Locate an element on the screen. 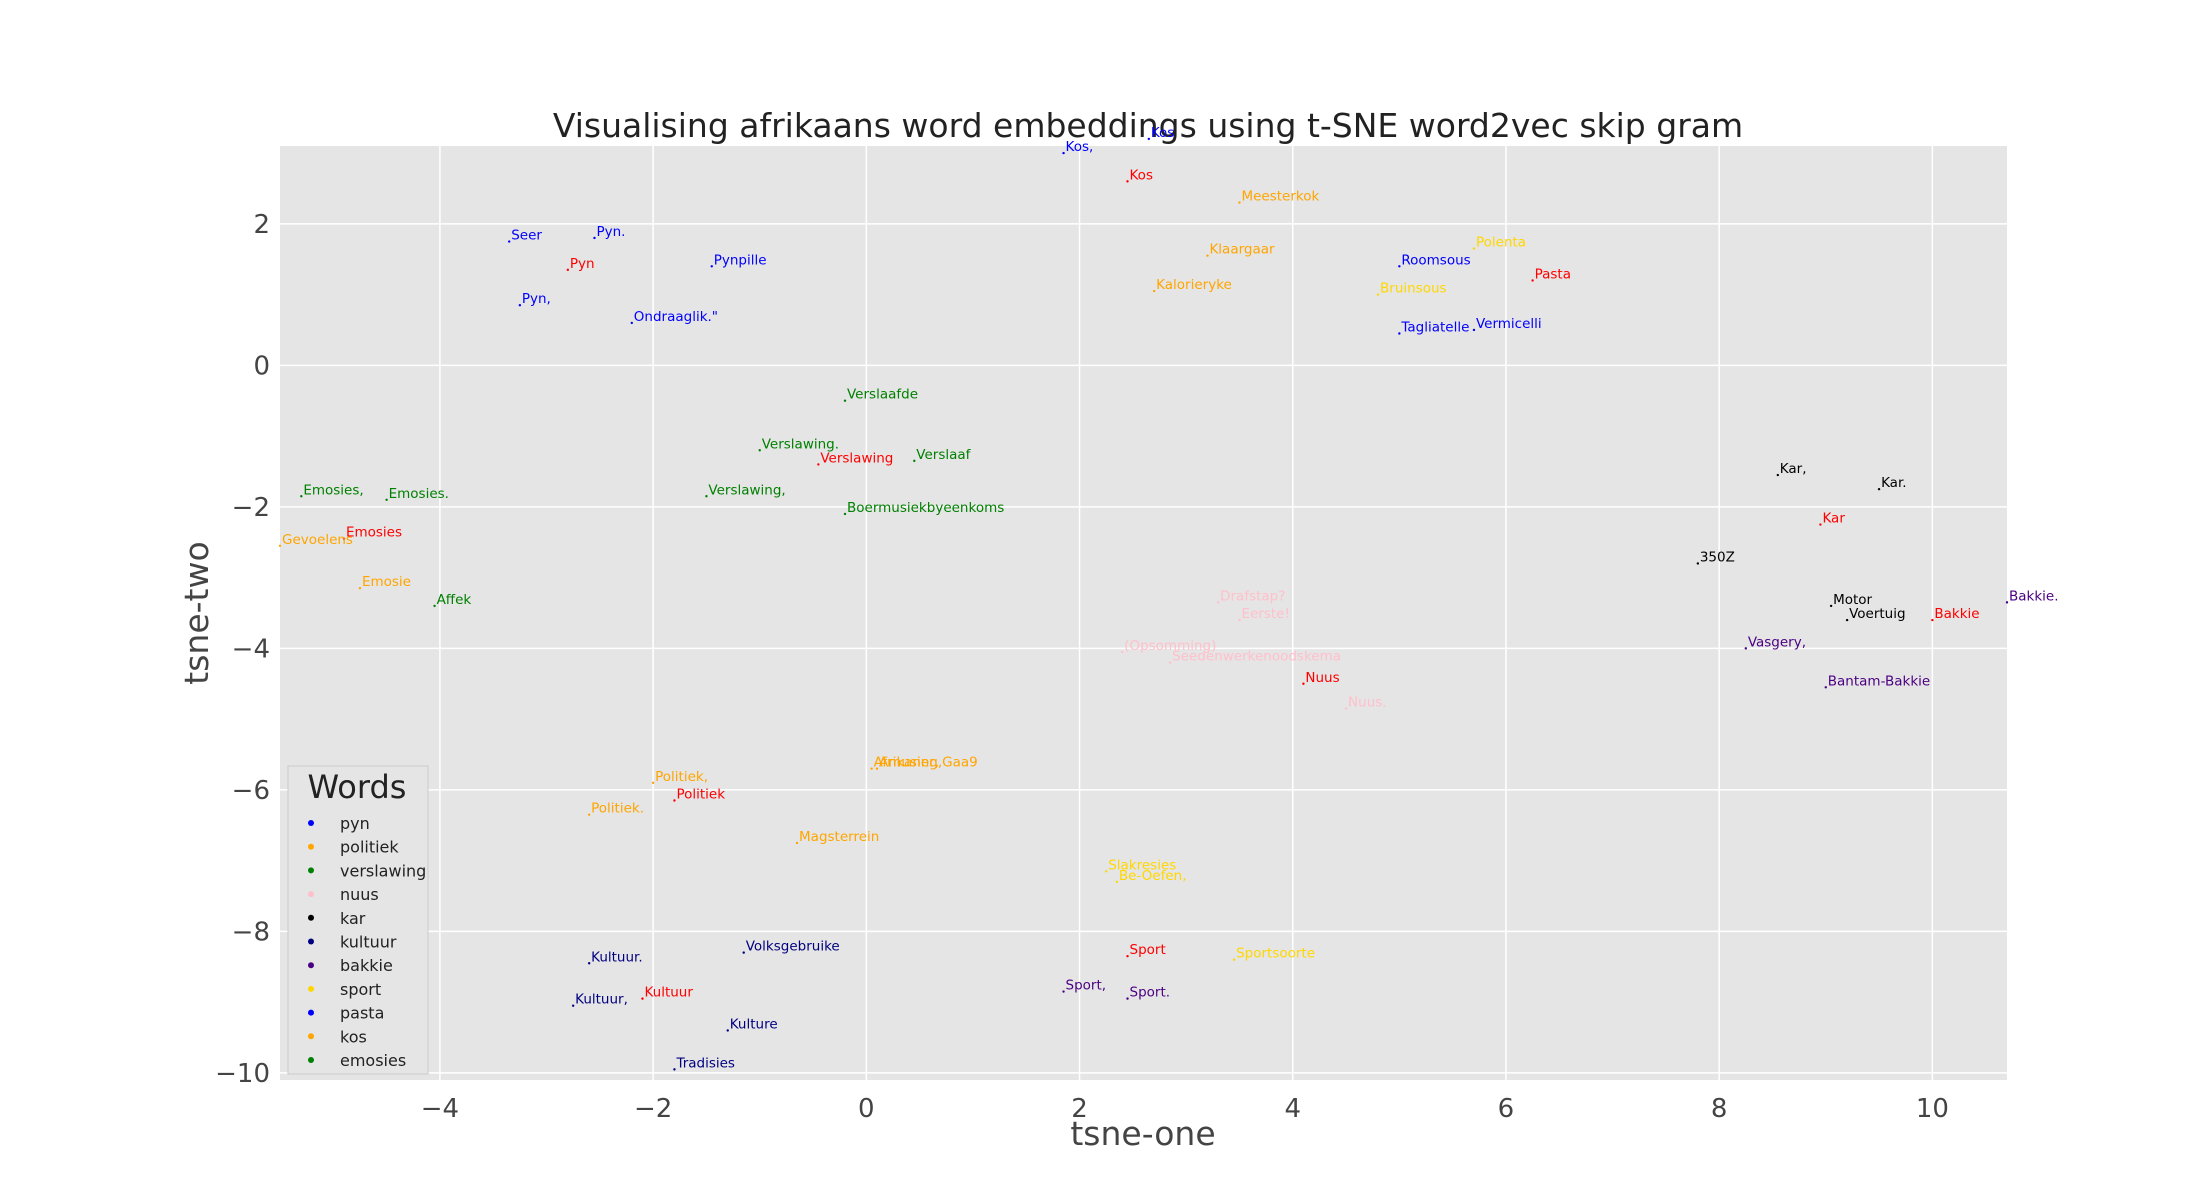 The width and height of the screenshot is (2200, 1200). word-label: Pynpille is located at coordinates (740, 260).